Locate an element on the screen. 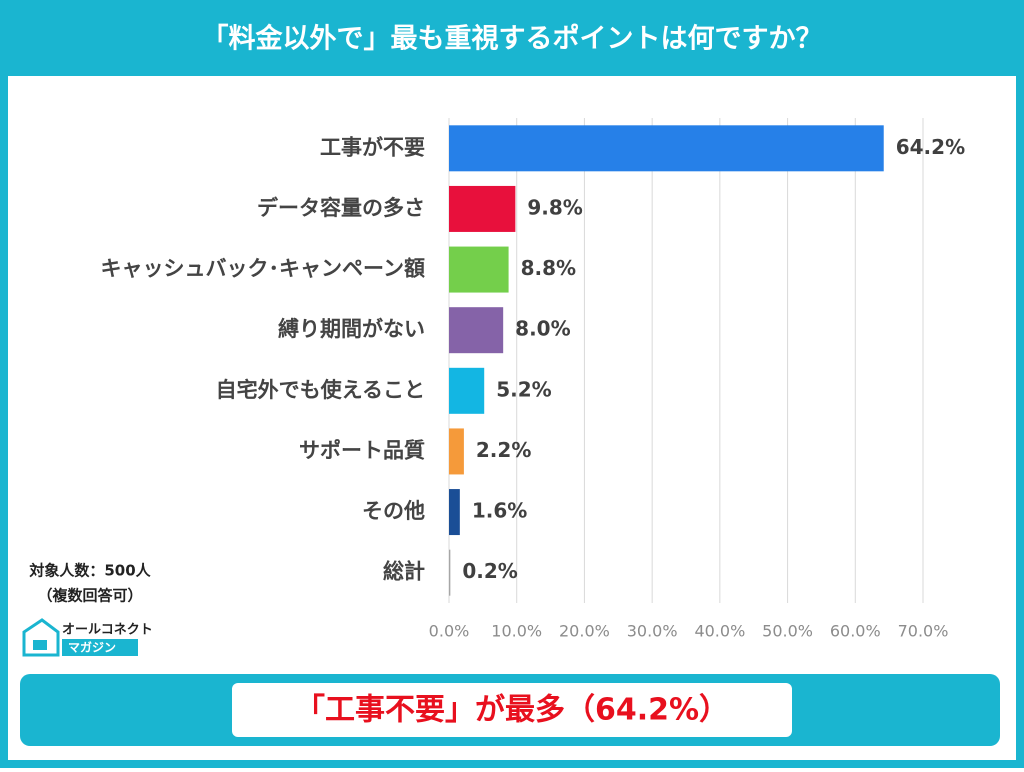  value-label: 0.2% is located at coordinates (489, 571).